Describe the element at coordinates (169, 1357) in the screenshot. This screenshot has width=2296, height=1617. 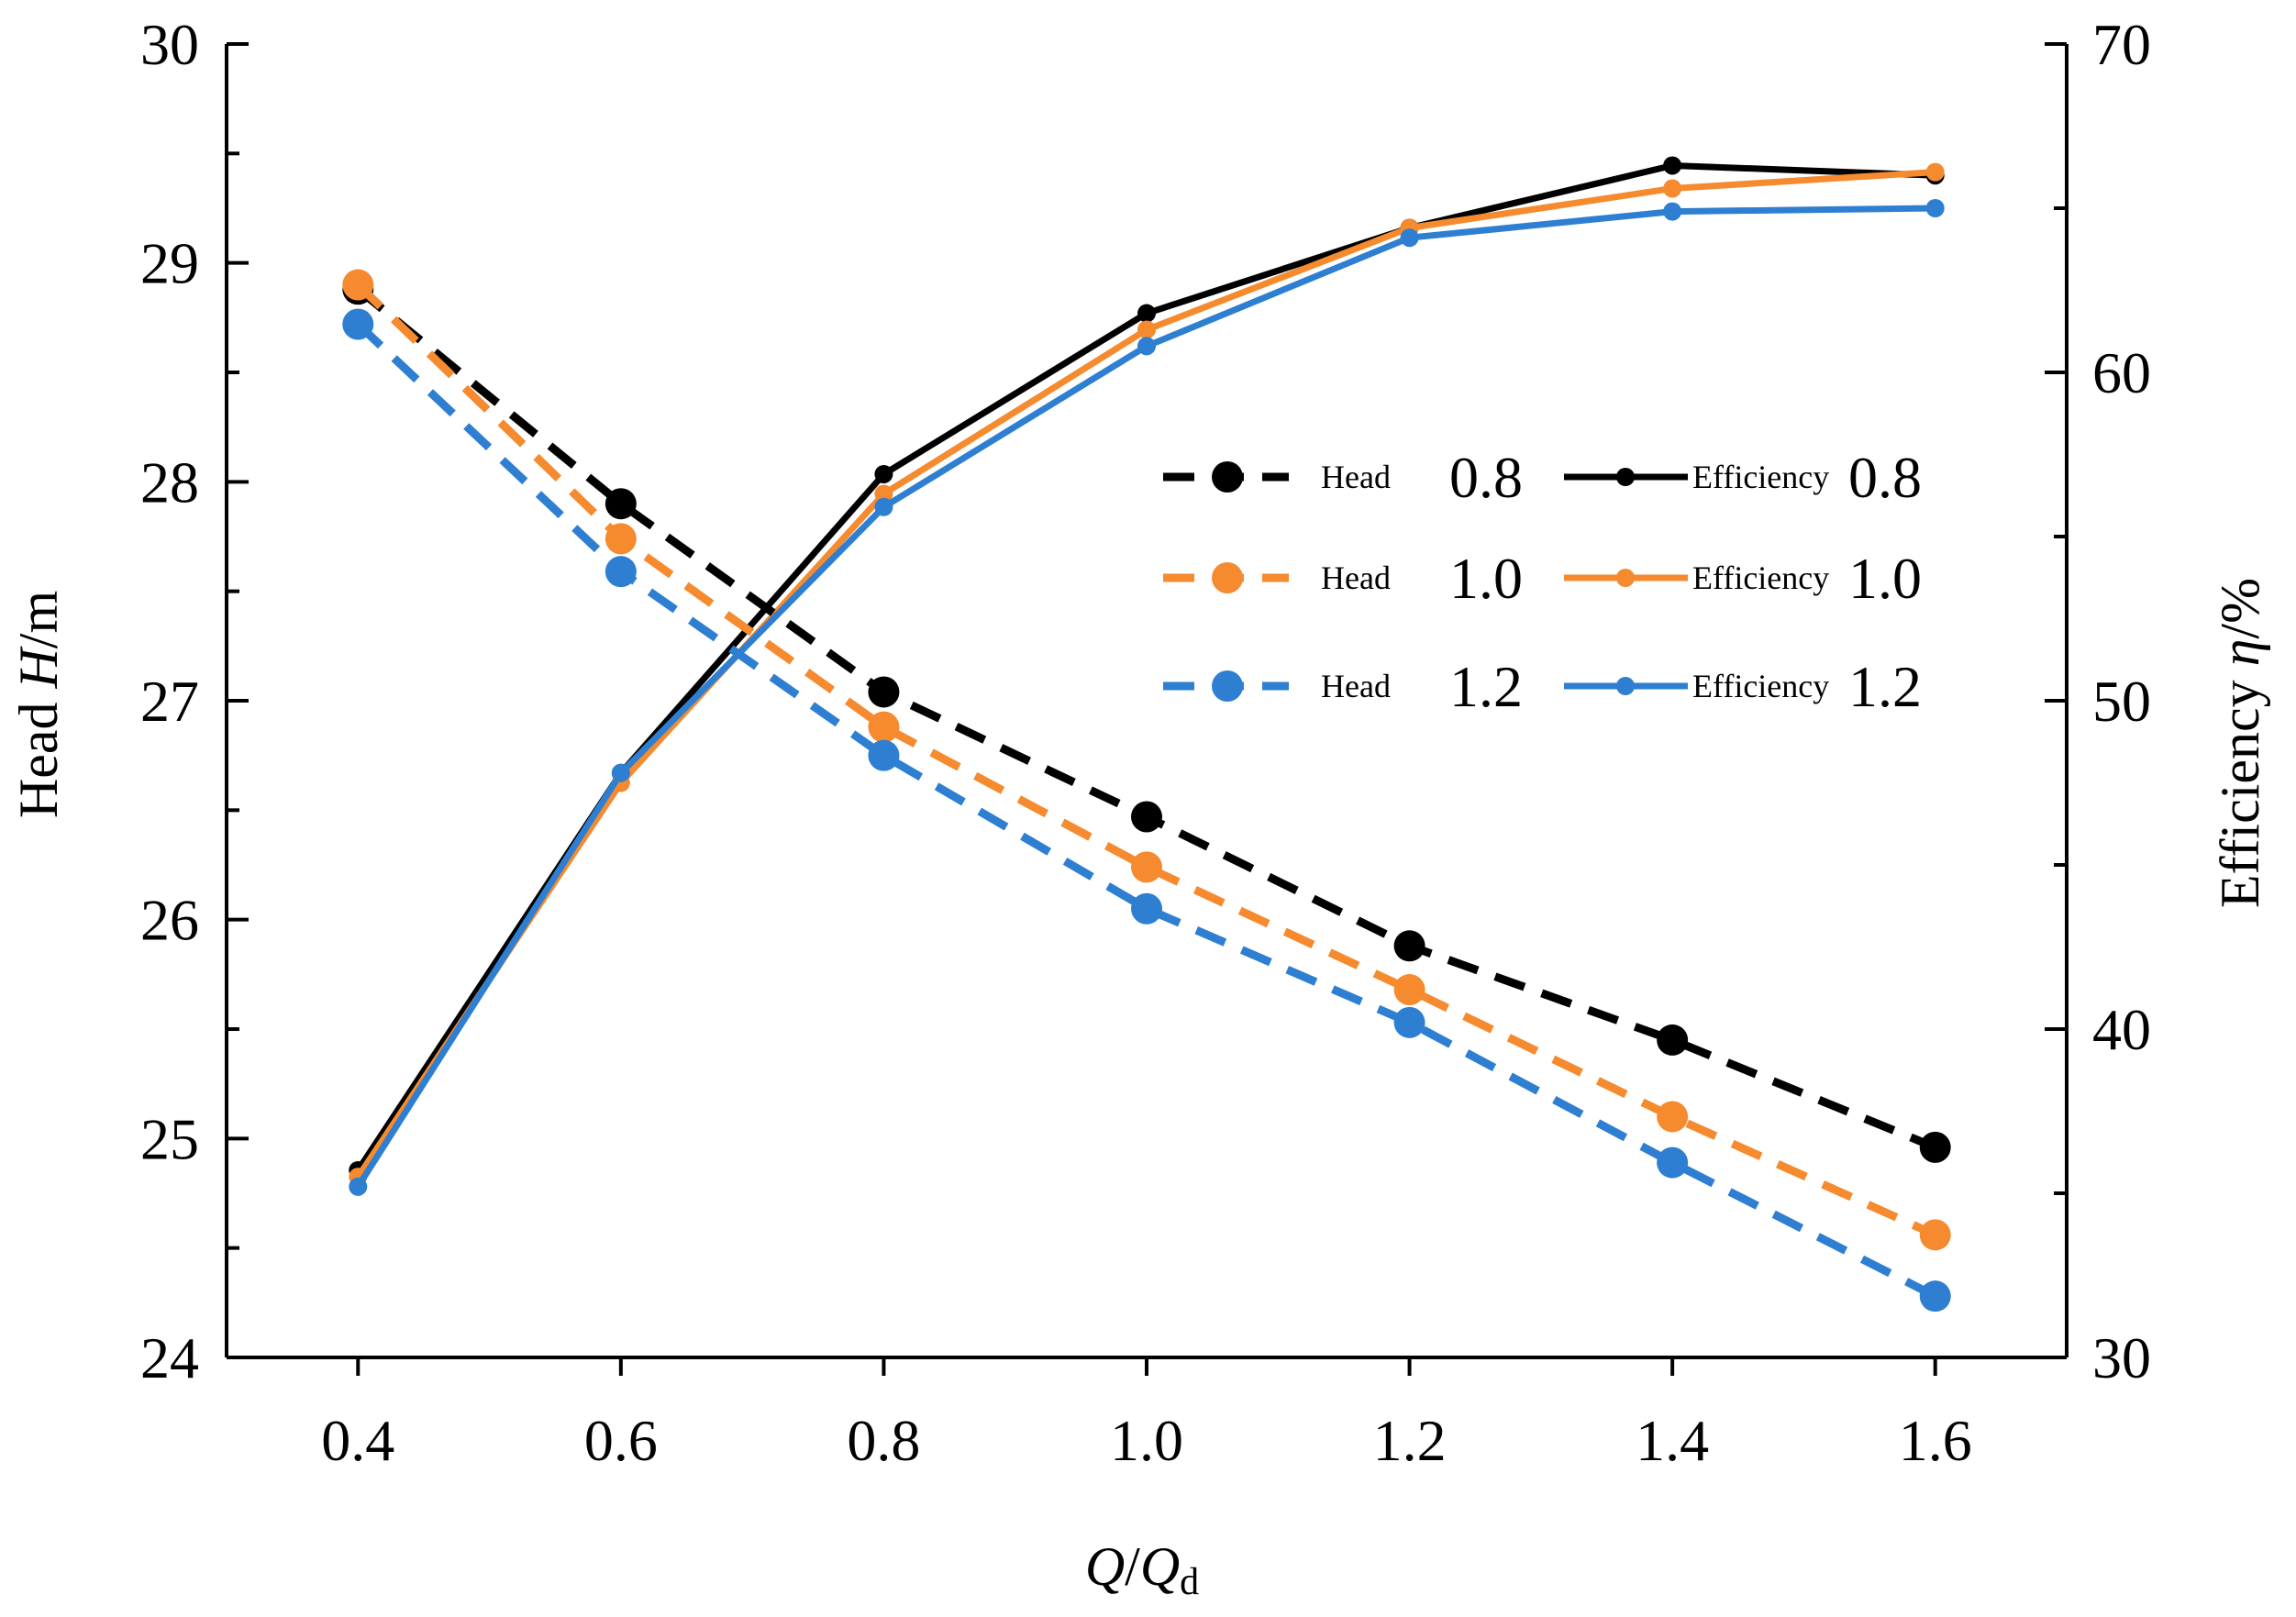
I see `left-tick-label: 24` at that location.